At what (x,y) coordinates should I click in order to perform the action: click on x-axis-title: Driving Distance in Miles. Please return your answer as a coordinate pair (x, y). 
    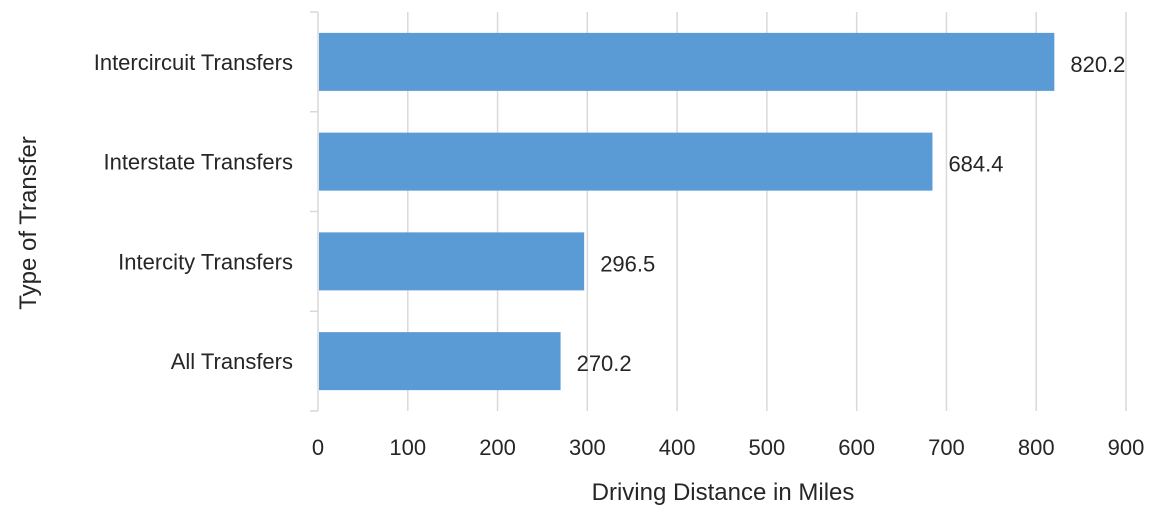
    Looking at the image, I should click on (723, 492).